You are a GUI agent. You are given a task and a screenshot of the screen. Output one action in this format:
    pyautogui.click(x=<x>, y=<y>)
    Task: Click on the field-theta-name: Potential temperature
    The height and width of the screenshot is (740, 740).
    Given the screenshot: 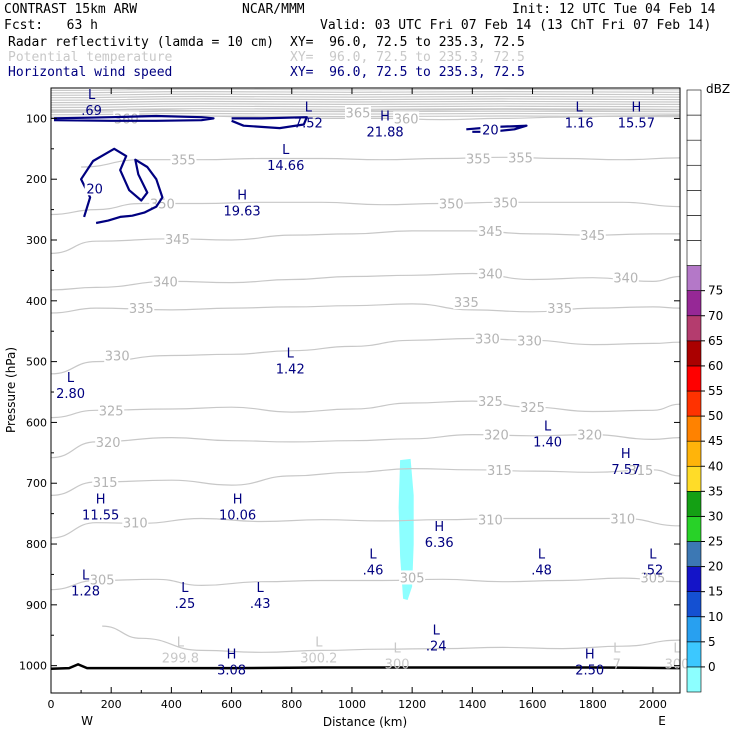 What is the action you would take?
    pyautogui.click(x=90, y=57)
    